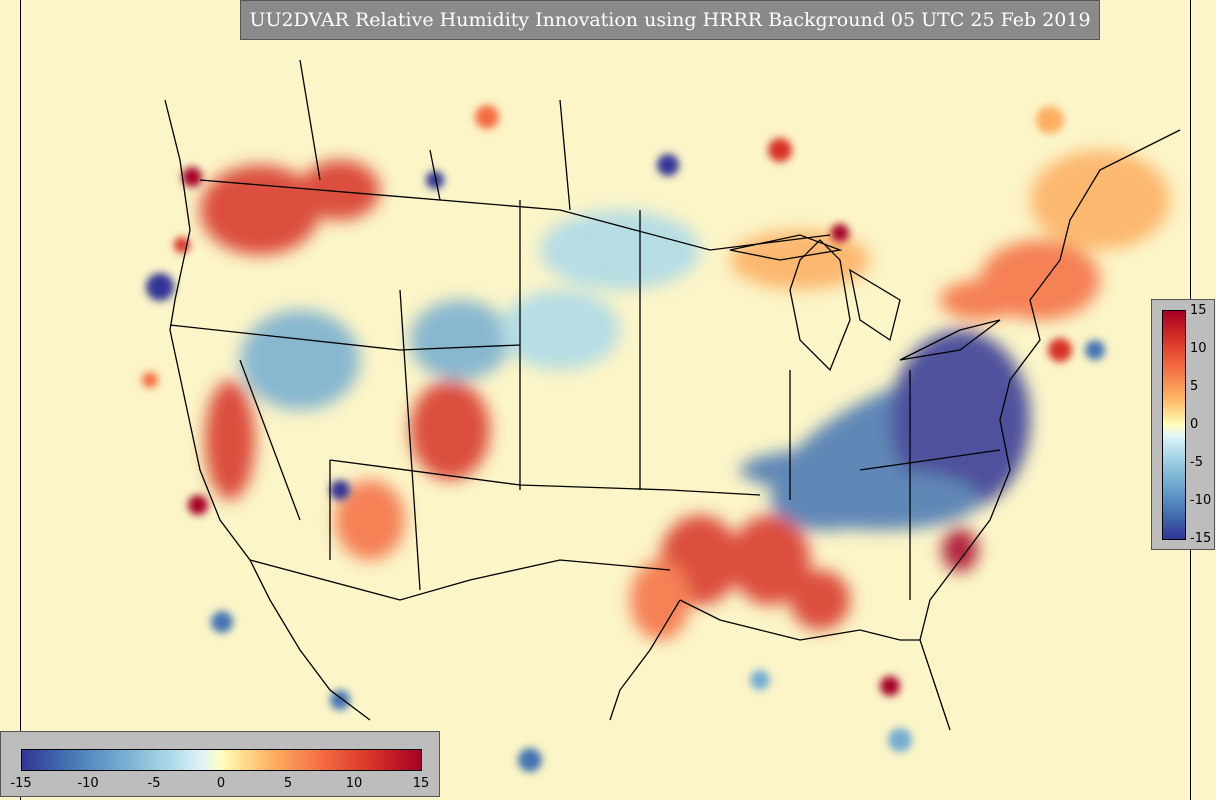 This screenshot has height=800, width=1216. Describe the element at coordinates (20, 400) in the screenshot. I see `map-frame-left` at that location.